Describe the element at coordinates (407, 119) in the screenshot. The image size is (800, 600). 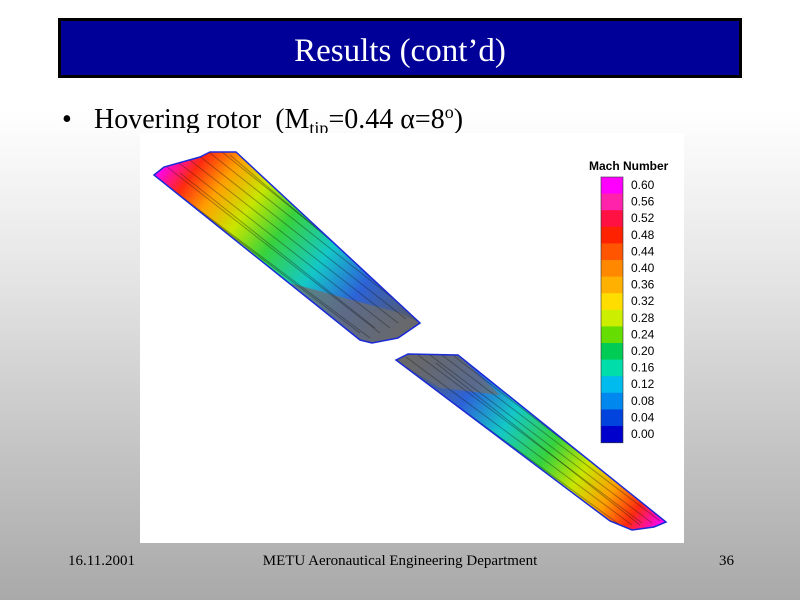
I see `bullet-alpha-symbol: α` at that location.